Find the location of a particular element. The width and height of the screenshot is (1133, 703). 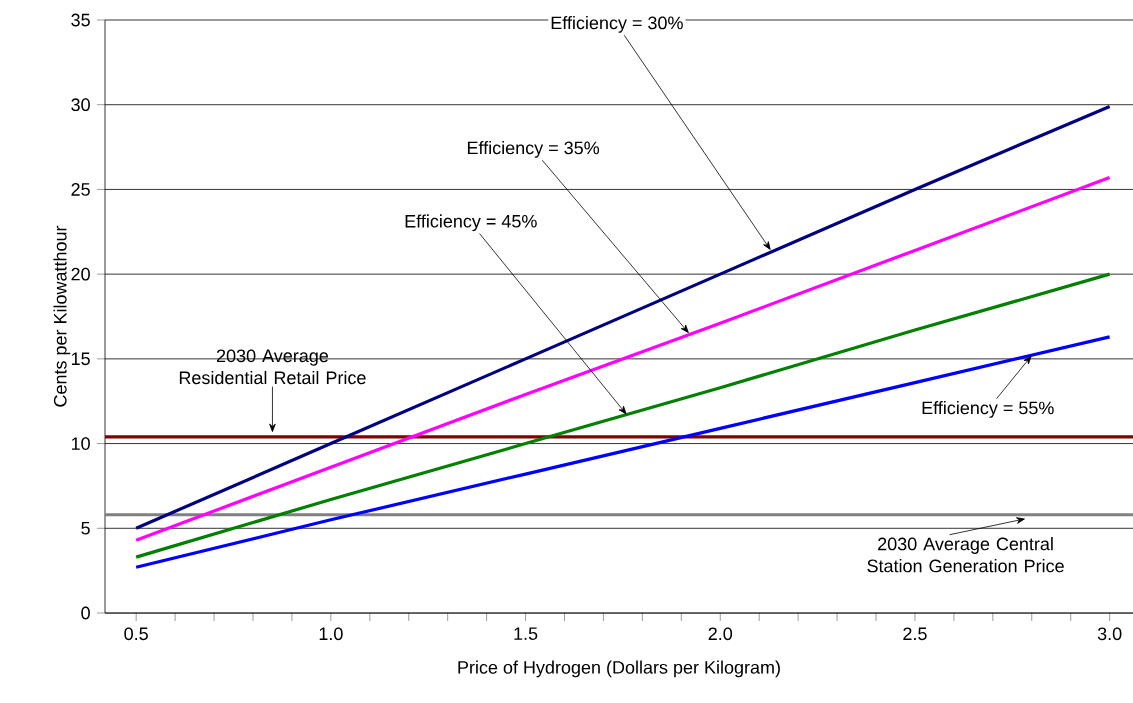

x-axis-title: Price of Hydrogen (Dollars per Kilogram) is located at coordinates (619, 669).